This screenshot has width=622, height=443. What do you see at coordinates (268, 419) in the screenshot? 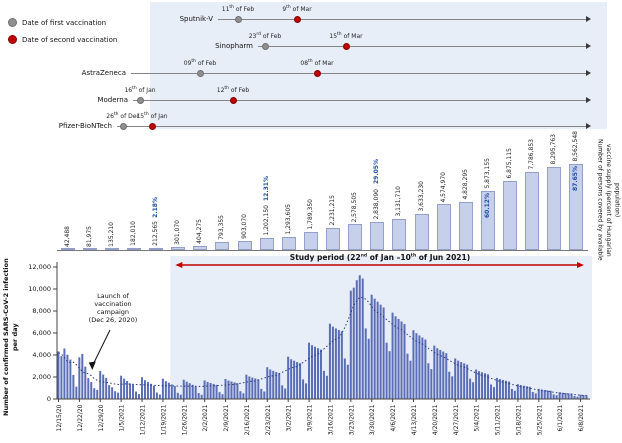
I see `x-tick-label: 2/23/2021` at bounding box center [268, 419].